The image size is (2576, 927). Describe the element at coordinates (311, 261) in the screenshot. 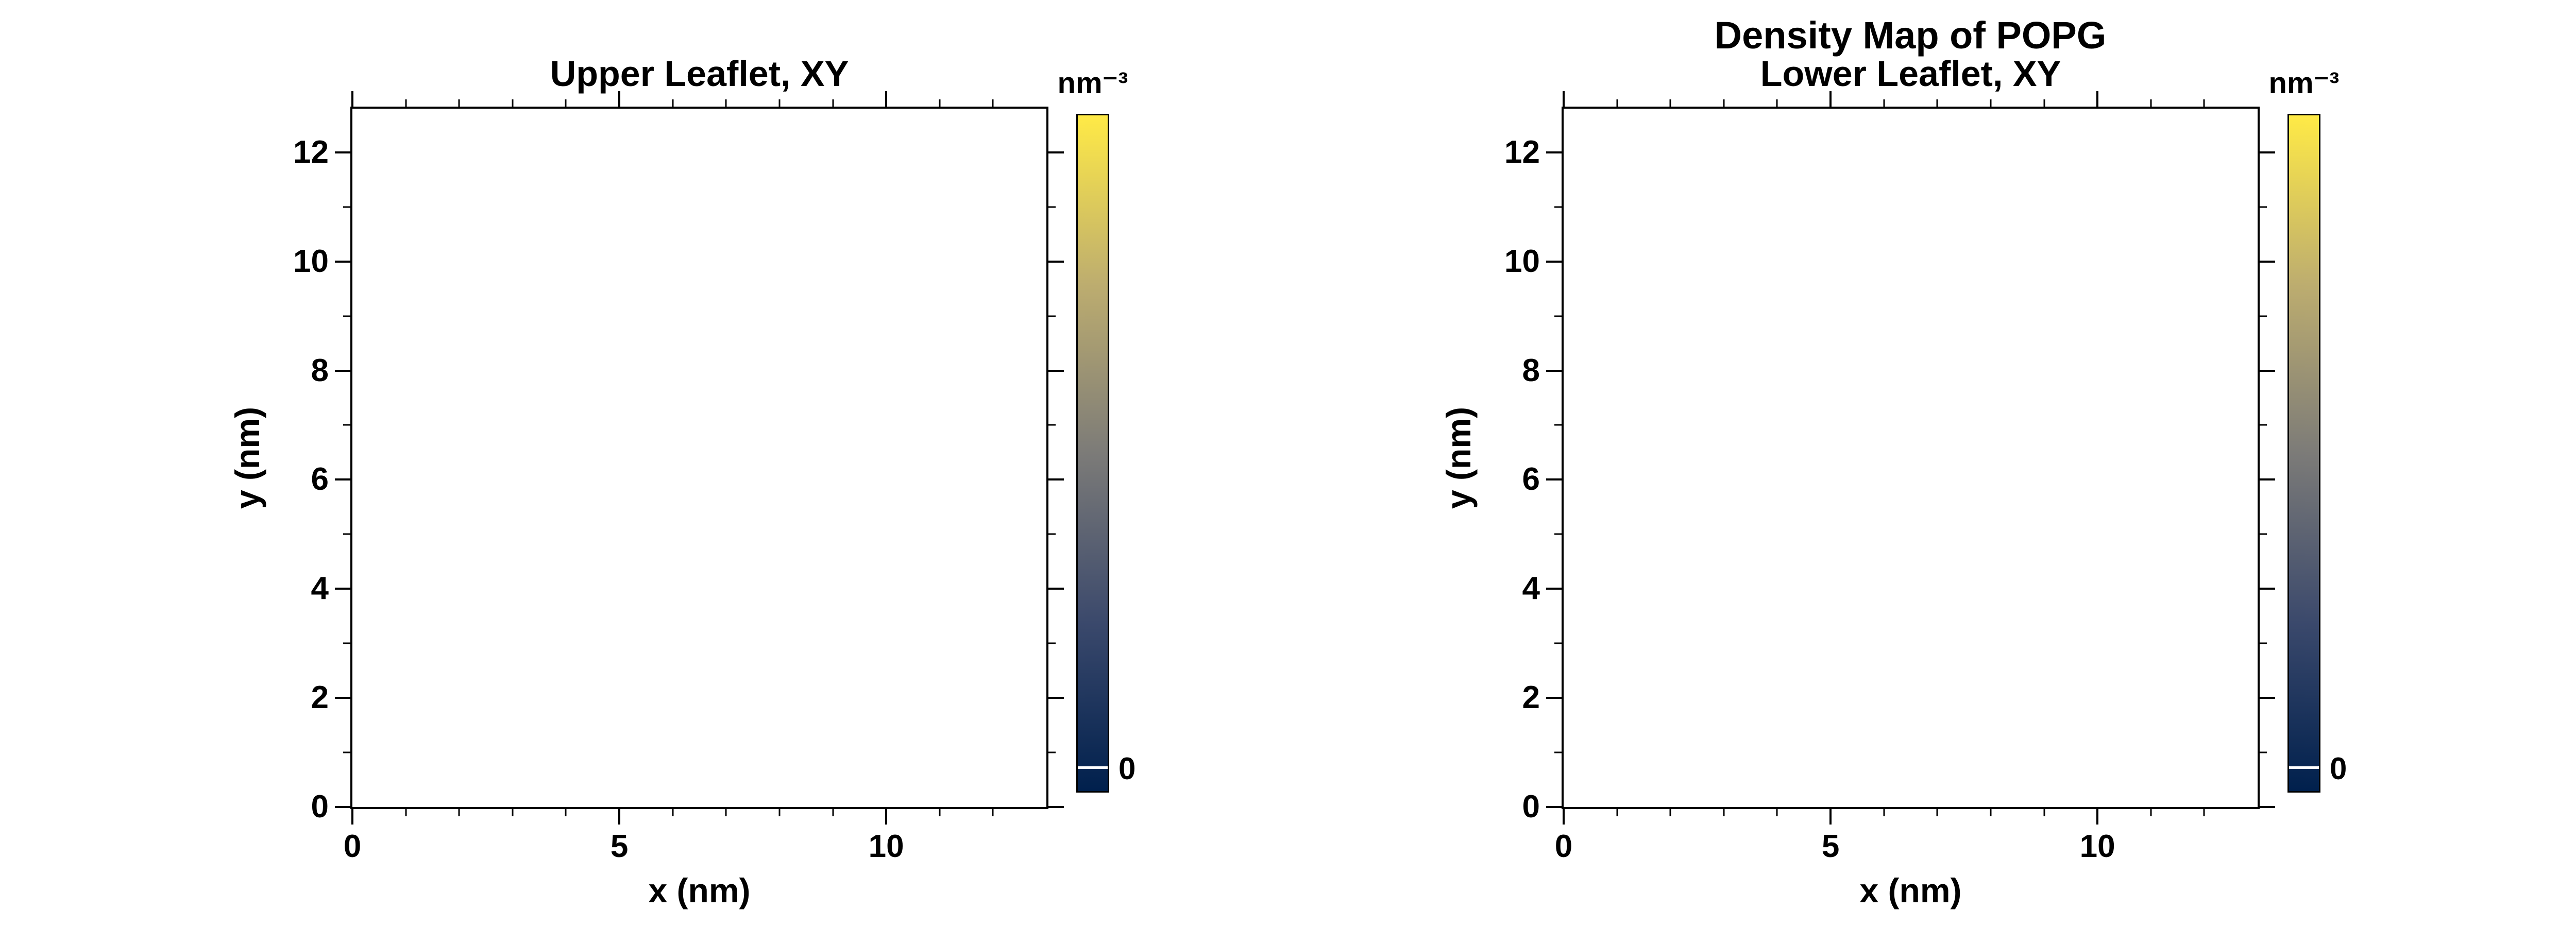

I see `y-tick-label: 10` at that location.